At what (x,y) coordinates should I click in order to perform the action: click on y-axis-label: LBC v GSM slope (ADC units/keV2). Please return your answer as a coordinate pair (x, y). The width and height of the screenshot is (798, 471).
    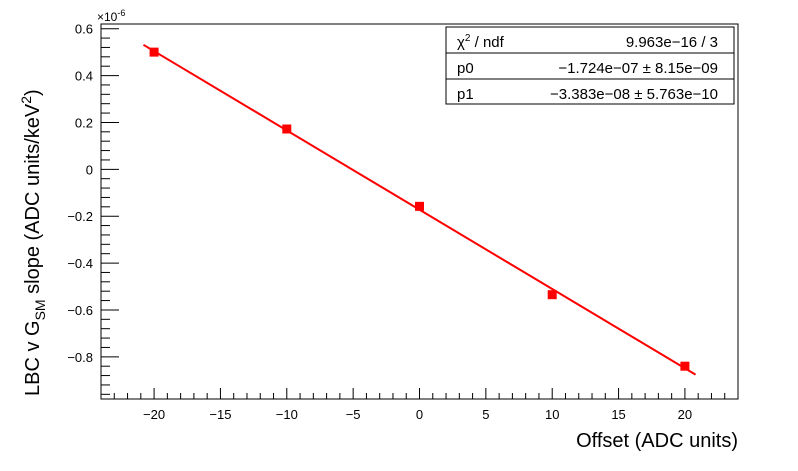
    Looking at the image, I should click on (33, 242).